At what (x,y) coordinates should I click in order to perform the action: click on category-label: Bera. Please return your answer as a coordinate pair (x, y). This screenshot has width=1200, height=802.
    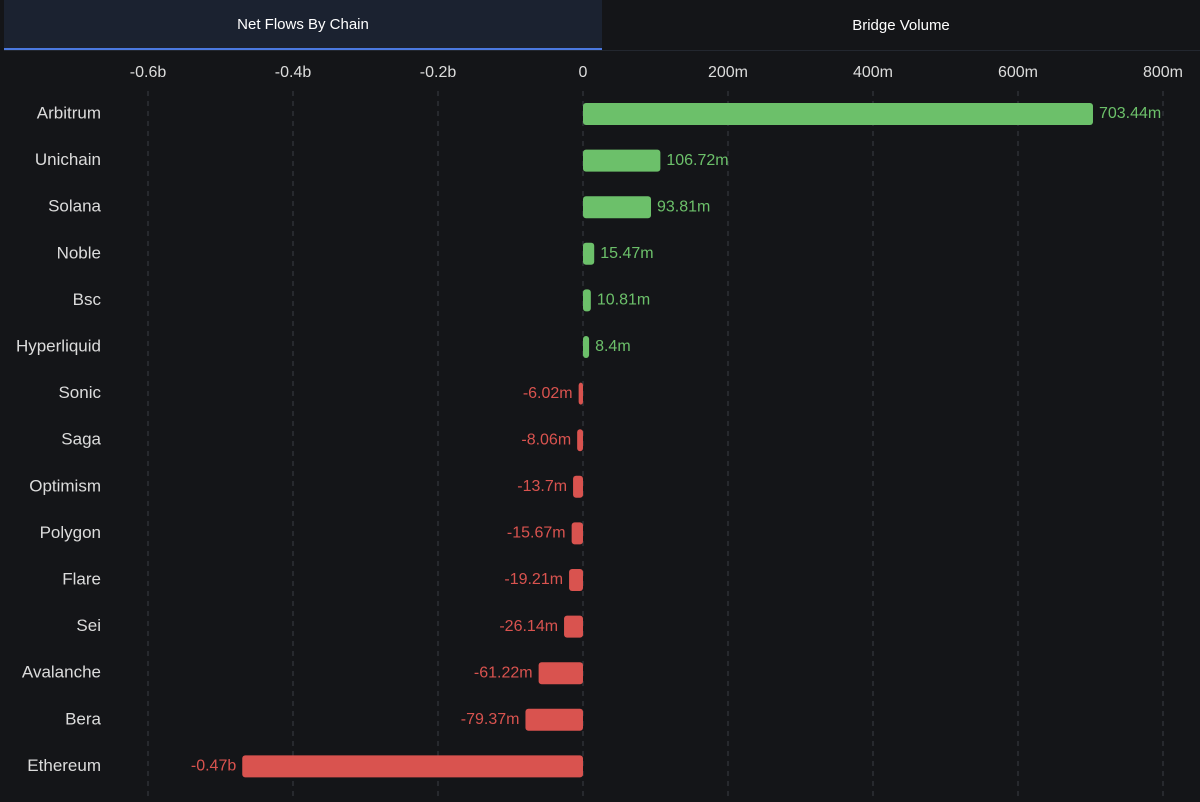
    Looking at the image, I should click on (83, 718).